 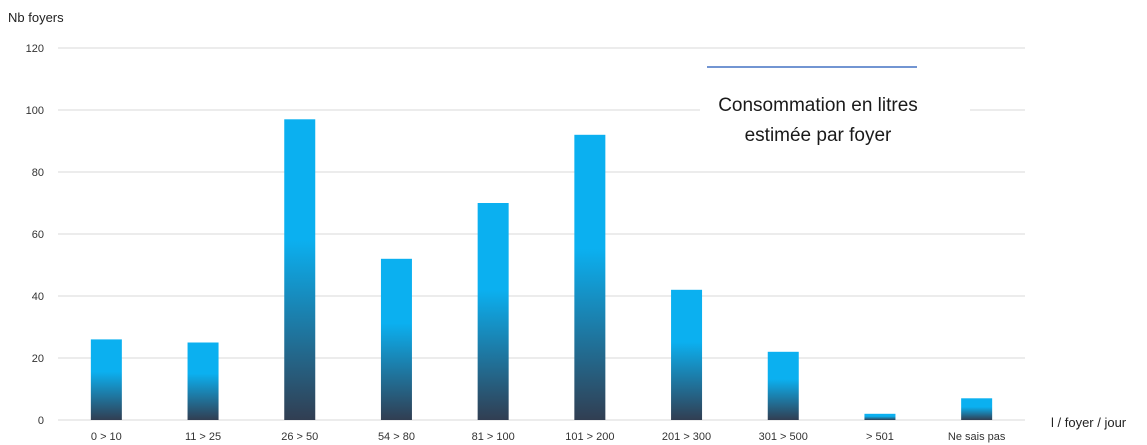 I want to click on y-tick-label: 80, so click(x=38, y=173).